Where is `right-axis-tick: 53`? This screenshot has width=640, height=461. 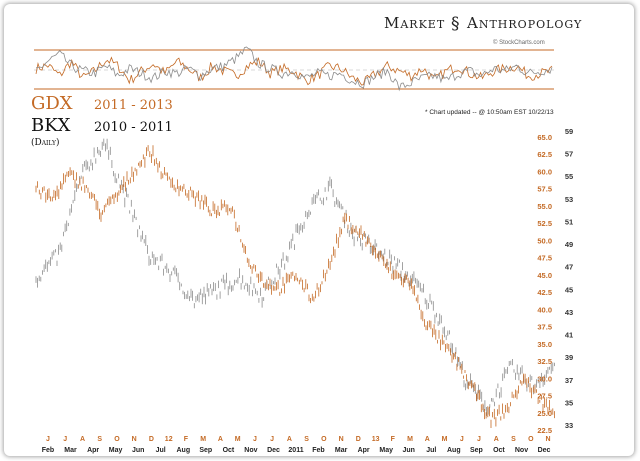 right-axis-tick: 53 is located at coordinates (569, 199).